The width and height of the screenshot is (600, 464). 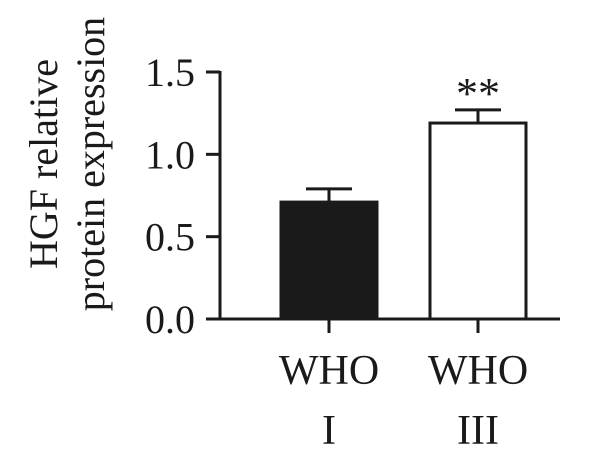 I want to click on x-tick-label-line2: I, so click(x=329, y=431).